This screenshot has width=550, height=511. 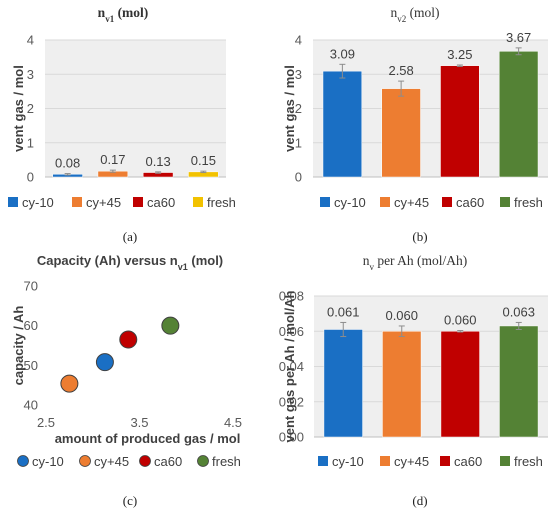 What do you see at coordinates (139, 422) in the screenshot?
I see `x-tick-label: 3.5` at bounding box center [139, 422].